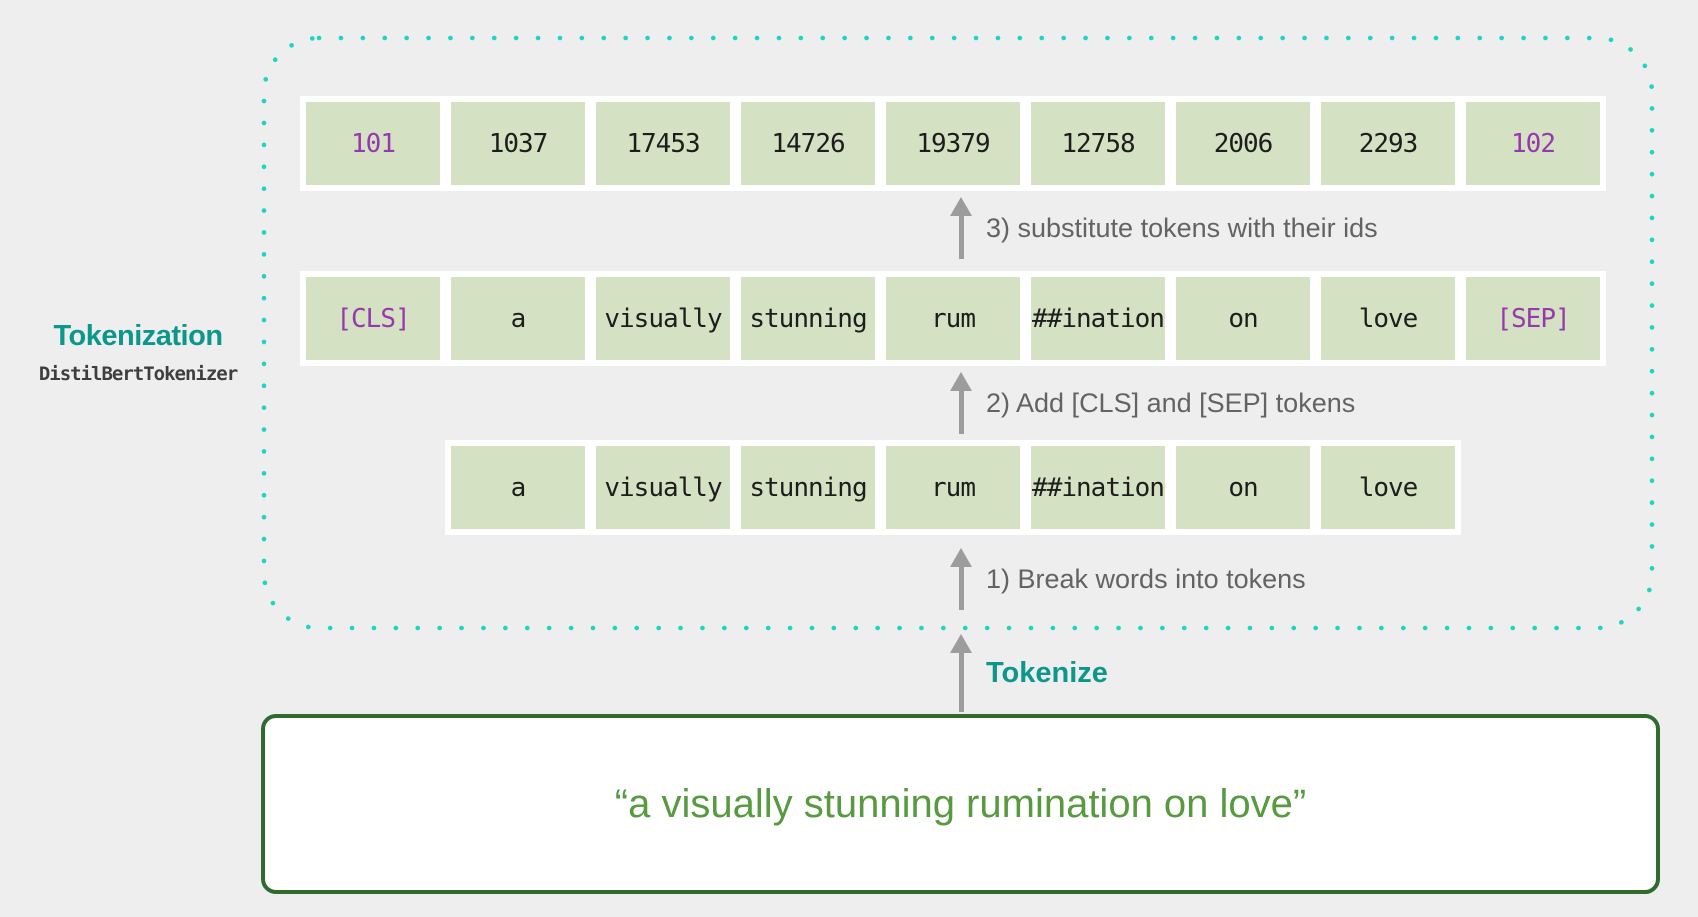 Image resolution: width=1698 pixels, height=917 pixels. I want to click on step-1: 1) Break words into tokens, so click(1128, 579).